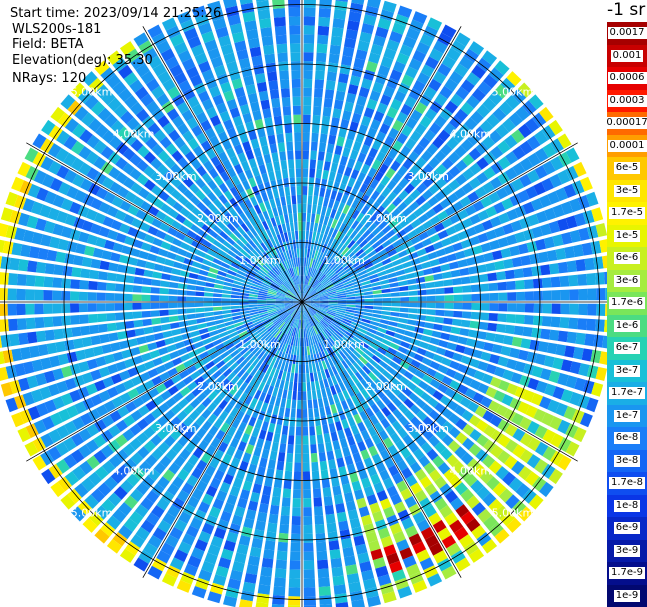  What do you see at coordinates (222, 164) in the screenshot?
I see `radial-spoke` at bounding box center [222, 164].